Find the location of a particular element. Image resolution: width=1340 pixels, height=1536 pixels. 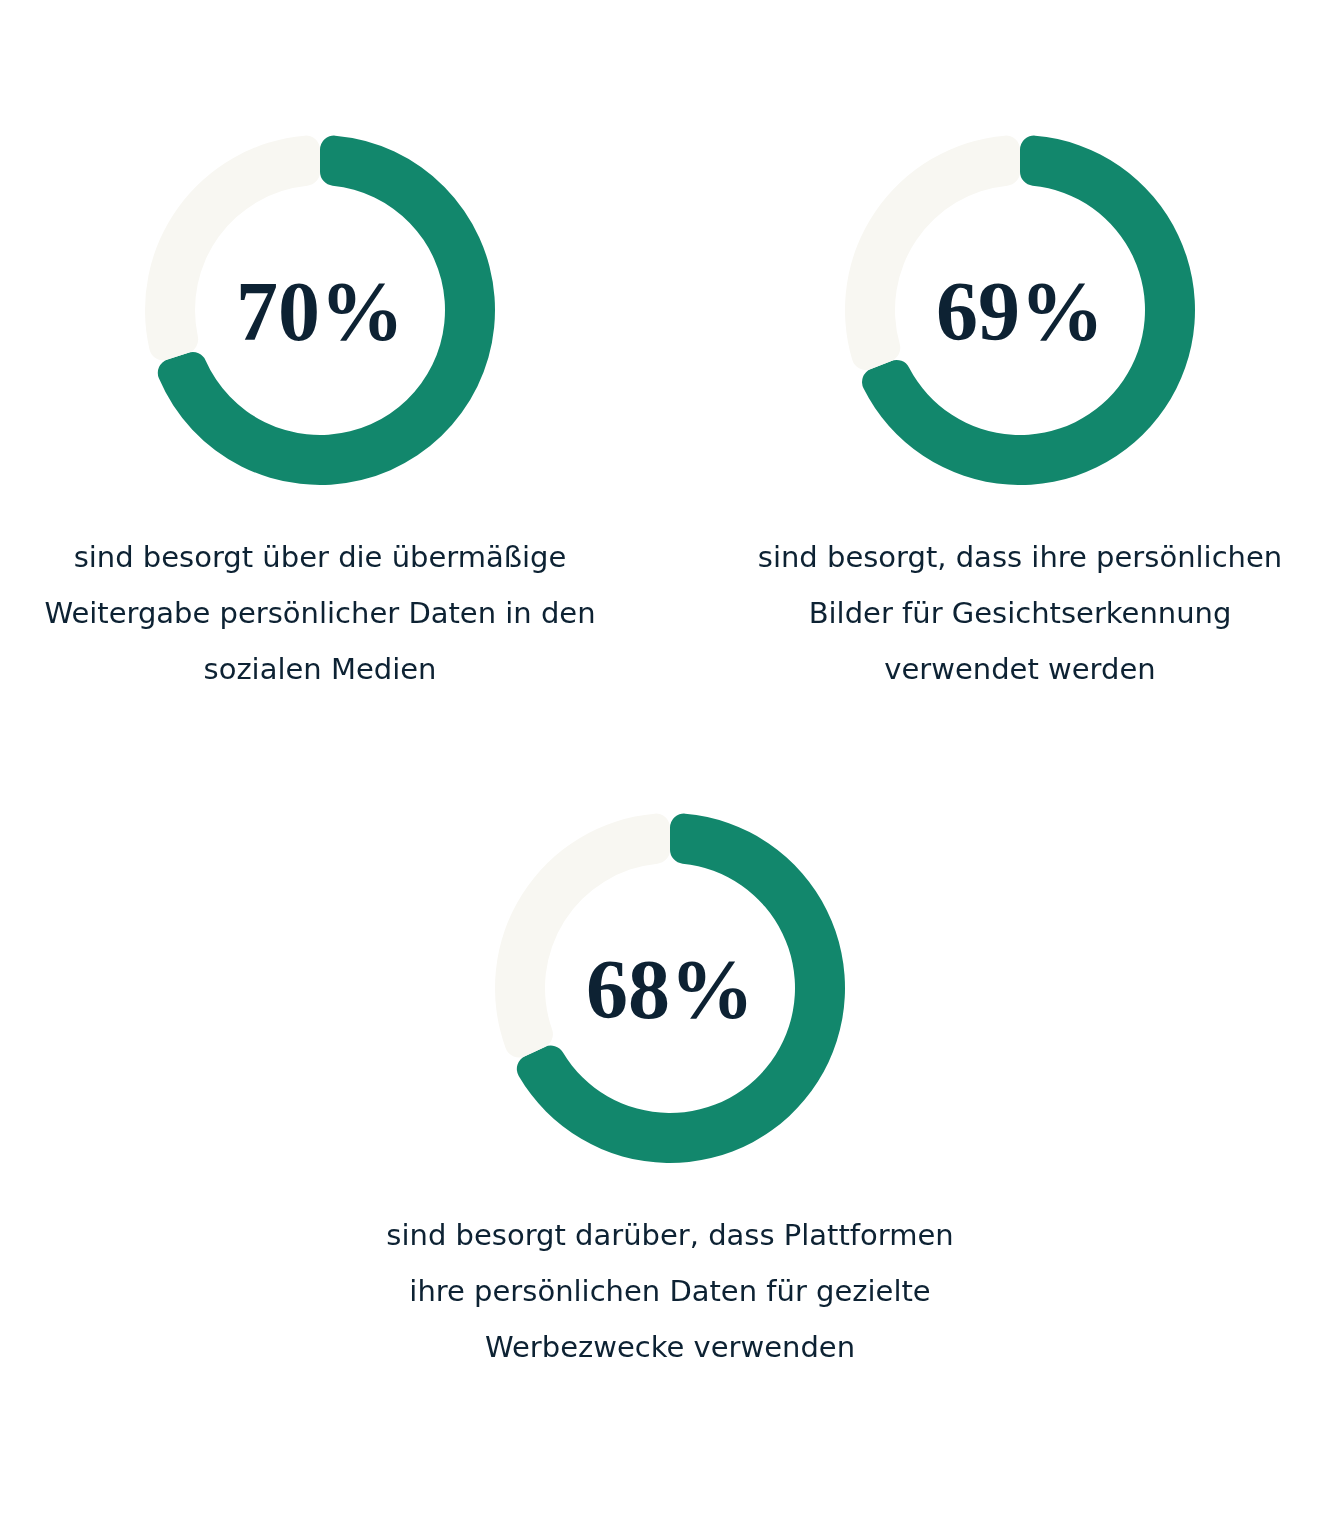

text: ihre persönlichen Daten für gezielte is located at coordinates (670, 1291).